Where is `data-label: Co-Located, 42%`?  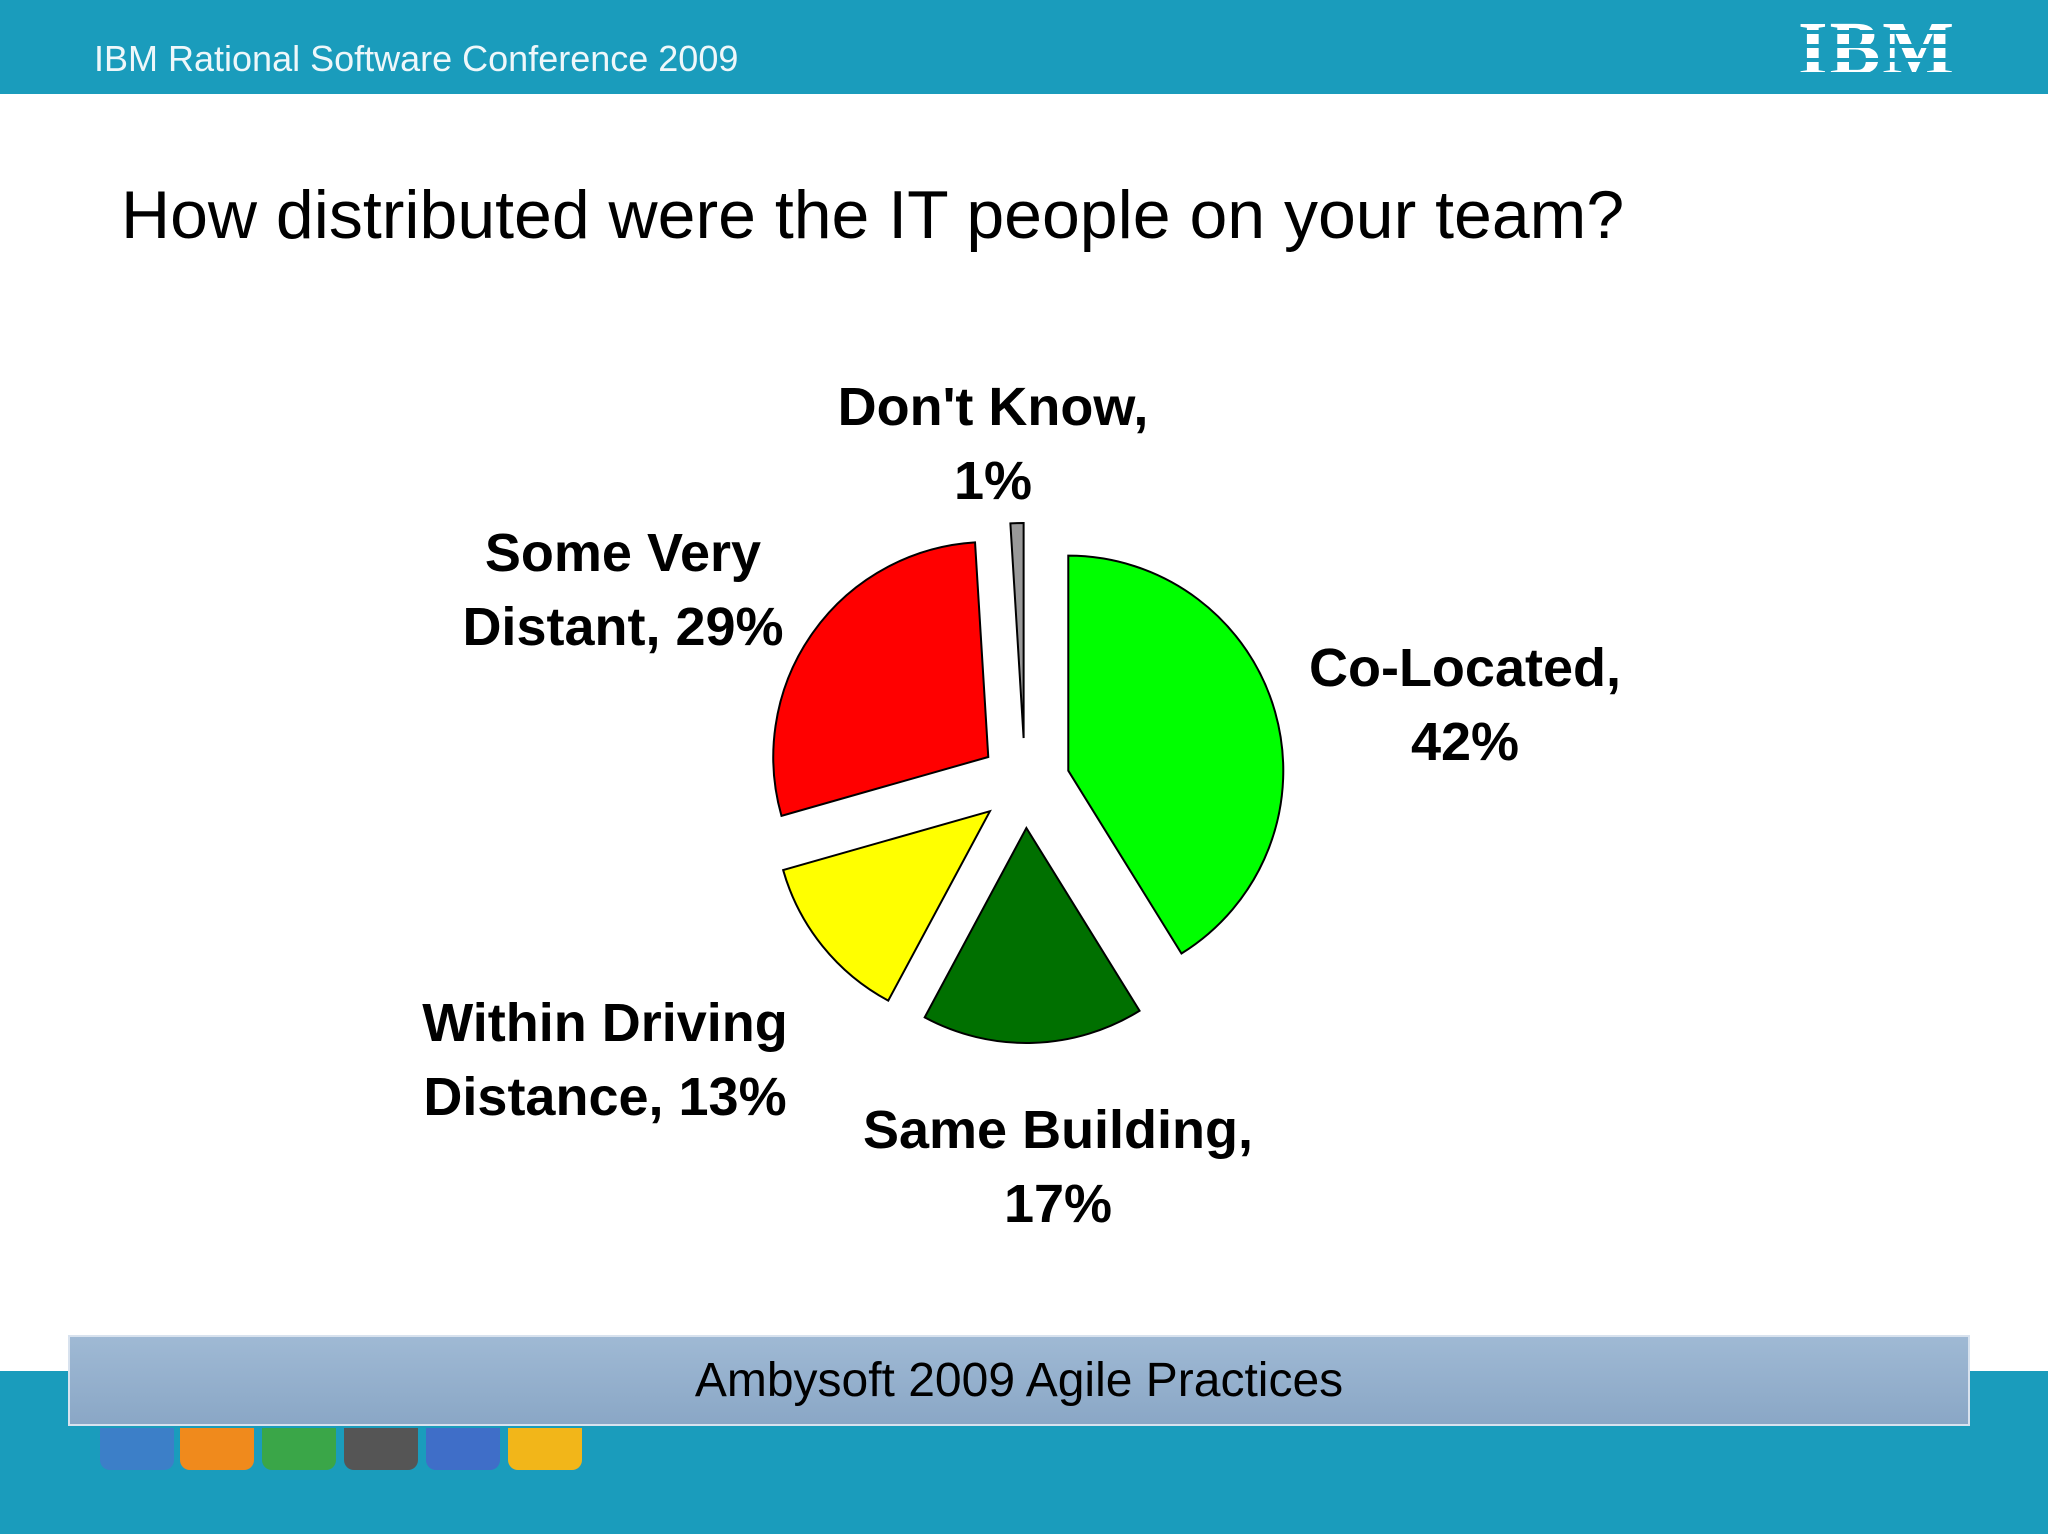 data-label: Co-Located, 42% is located at coordinates (1464, 705).